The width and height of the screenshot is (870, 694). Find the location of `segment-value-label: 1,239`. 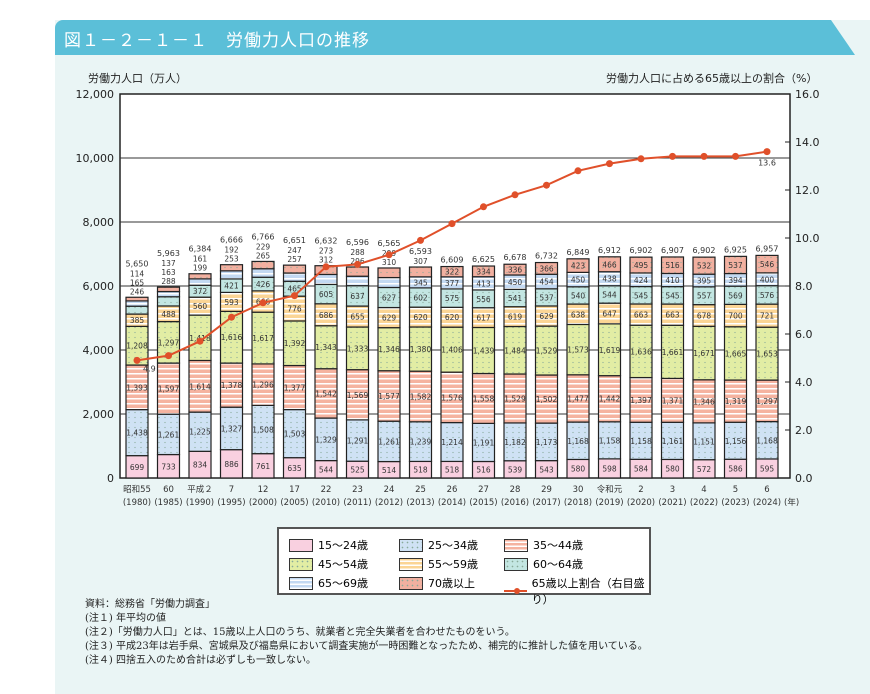

segment-value-label: 1,239 is located at coordinates (421, 442).